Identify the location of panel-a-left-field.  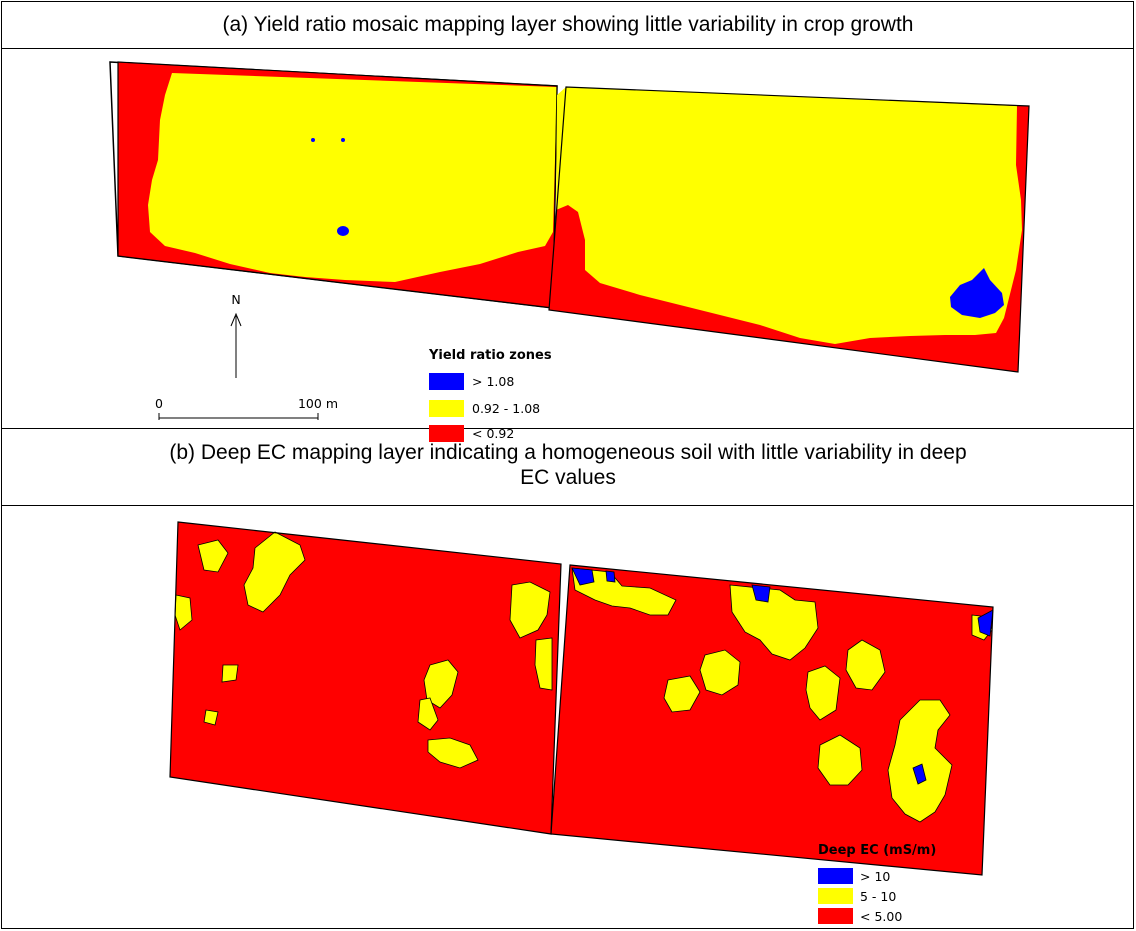
(333, 185).